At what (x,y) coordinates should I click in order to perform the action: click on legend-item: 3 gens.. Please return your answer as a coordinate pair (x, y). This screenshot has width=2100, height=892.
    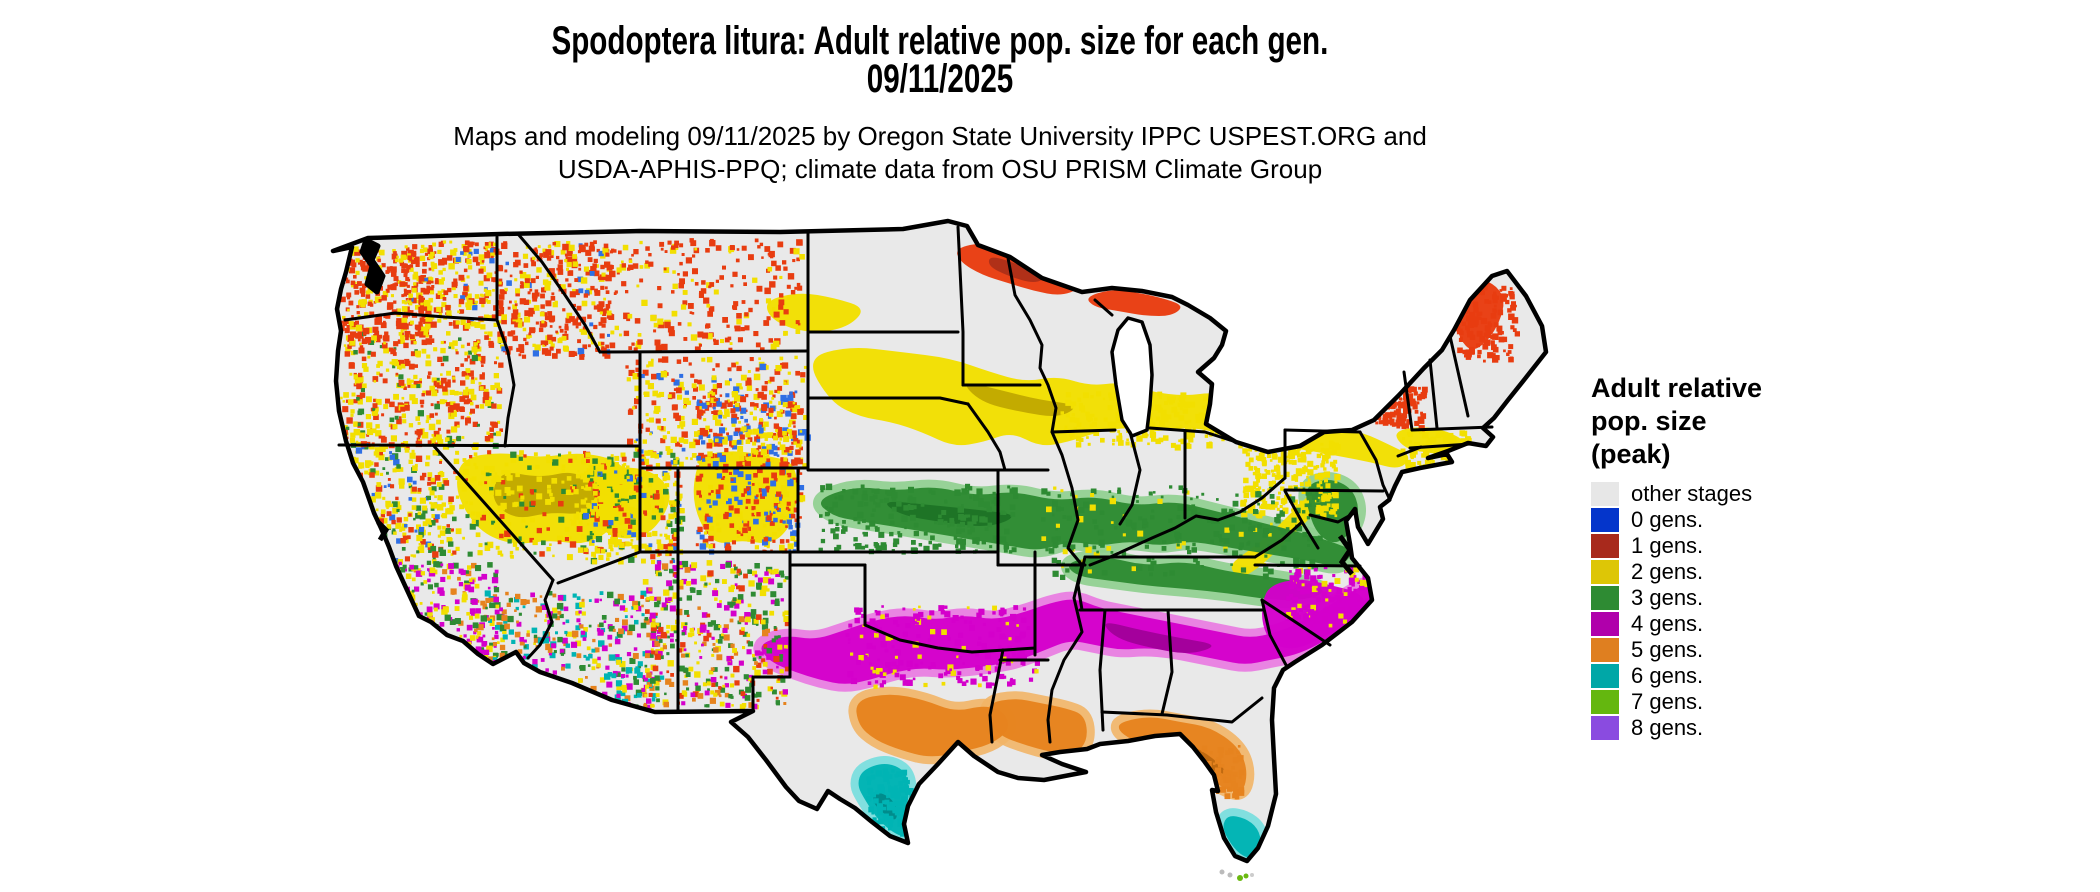
    Looking at the image, I should click on (1756, 598).